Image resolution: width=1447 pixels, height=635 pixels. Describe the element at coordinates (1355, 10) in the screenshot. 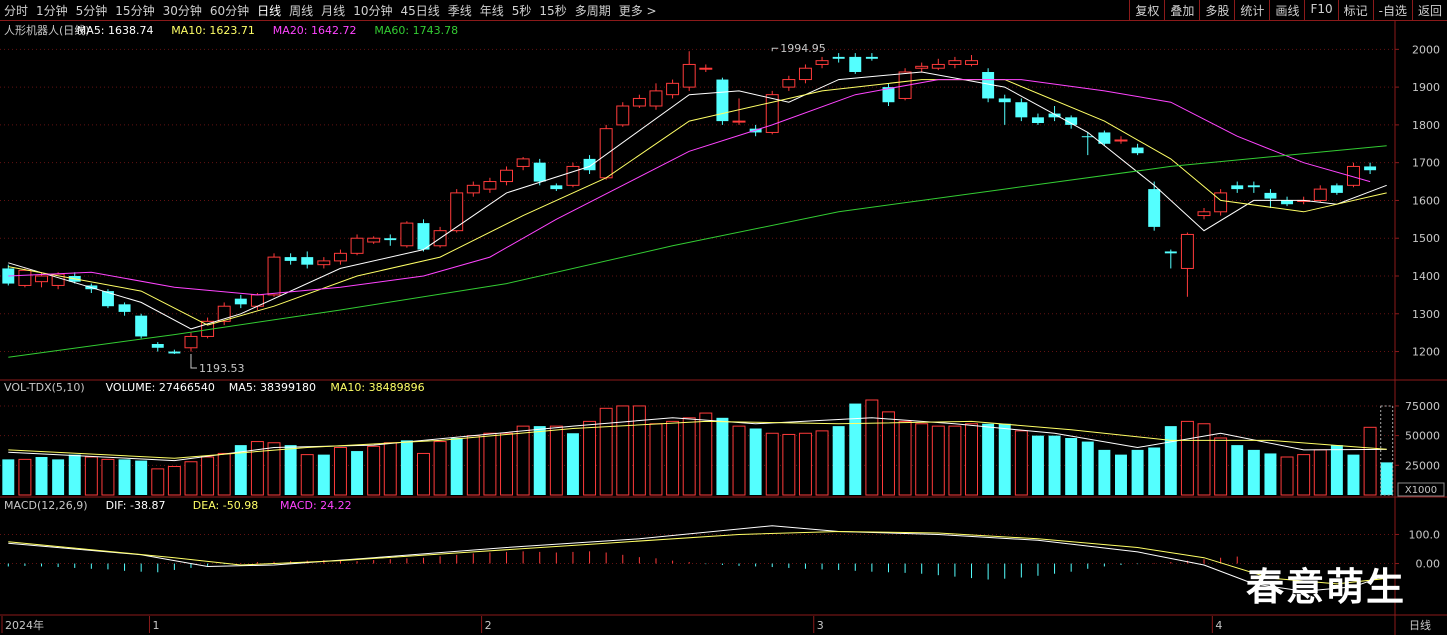

I see `tool-button-6: 标记` at that location.